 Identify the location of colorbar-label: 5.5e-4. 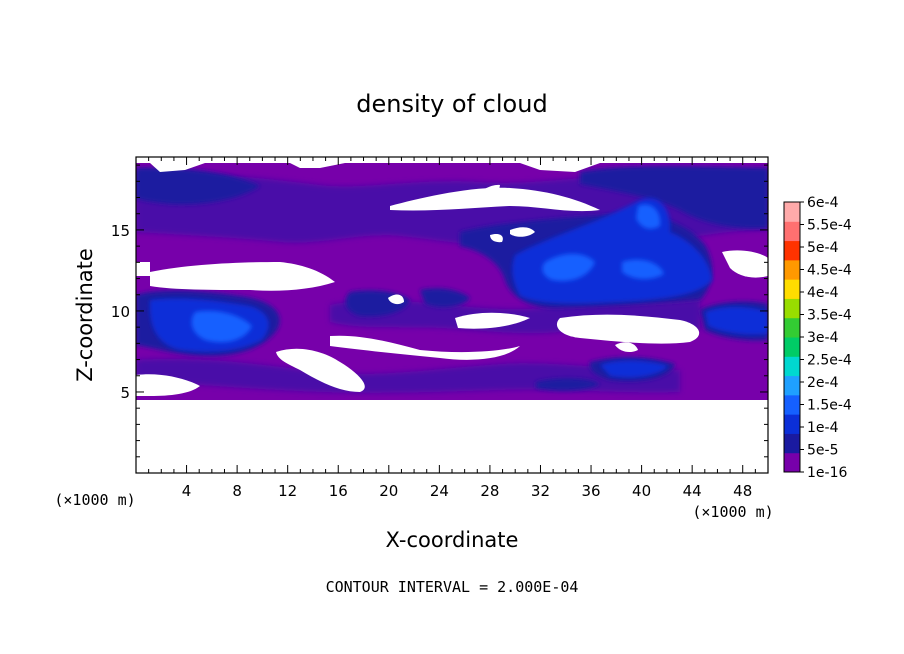
(829, 226).